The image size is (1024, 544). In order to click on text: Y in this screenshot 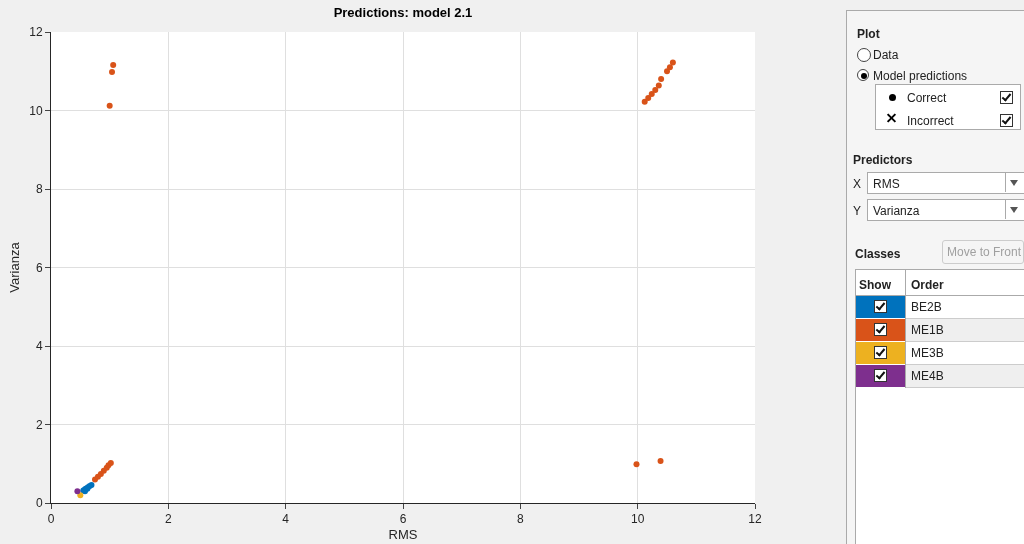, I will do `click(857, 211)`.